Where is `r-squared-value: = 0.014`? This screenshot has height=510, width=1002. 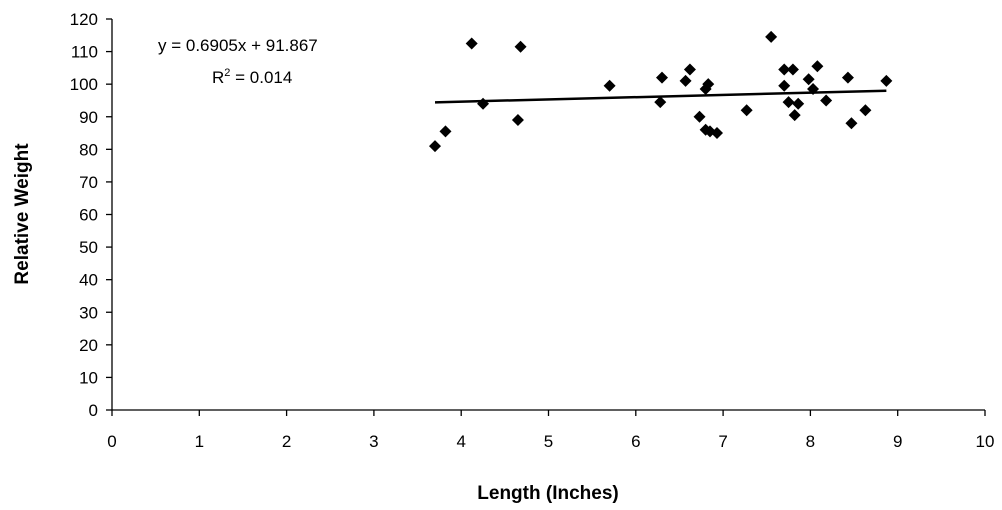
r-squared-value: = 0.014 is located at coordinates (261, 77).